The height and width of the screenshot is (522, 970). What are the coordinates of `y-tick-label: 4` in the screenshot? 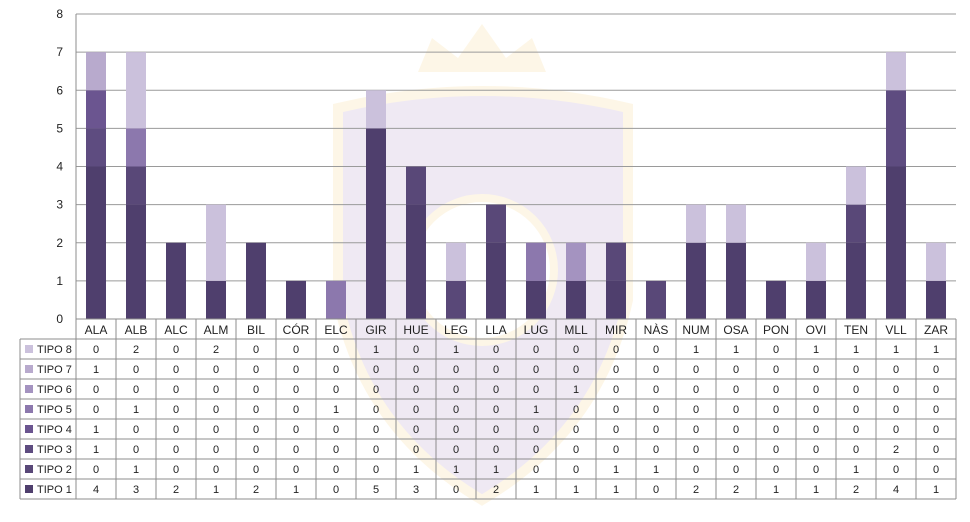 It's located at (59, 167).